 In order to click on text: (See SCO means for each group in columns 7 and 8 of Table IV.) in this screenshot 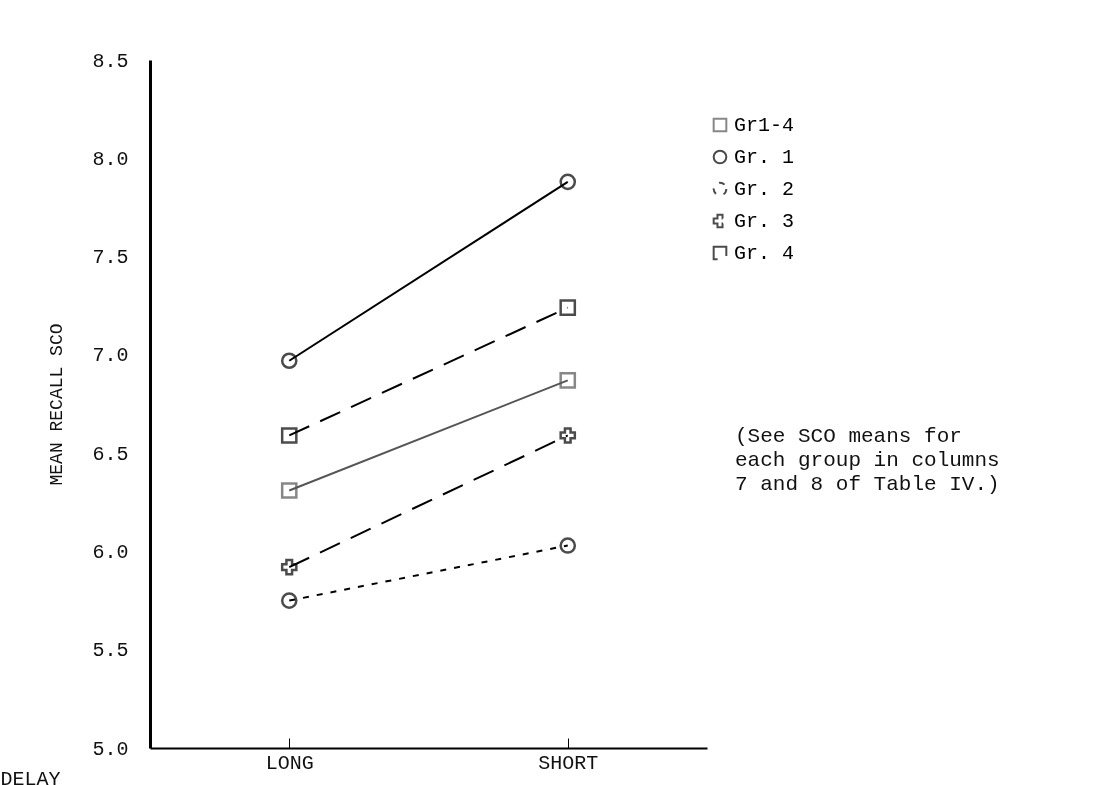, I will do `click(867, 461)`.